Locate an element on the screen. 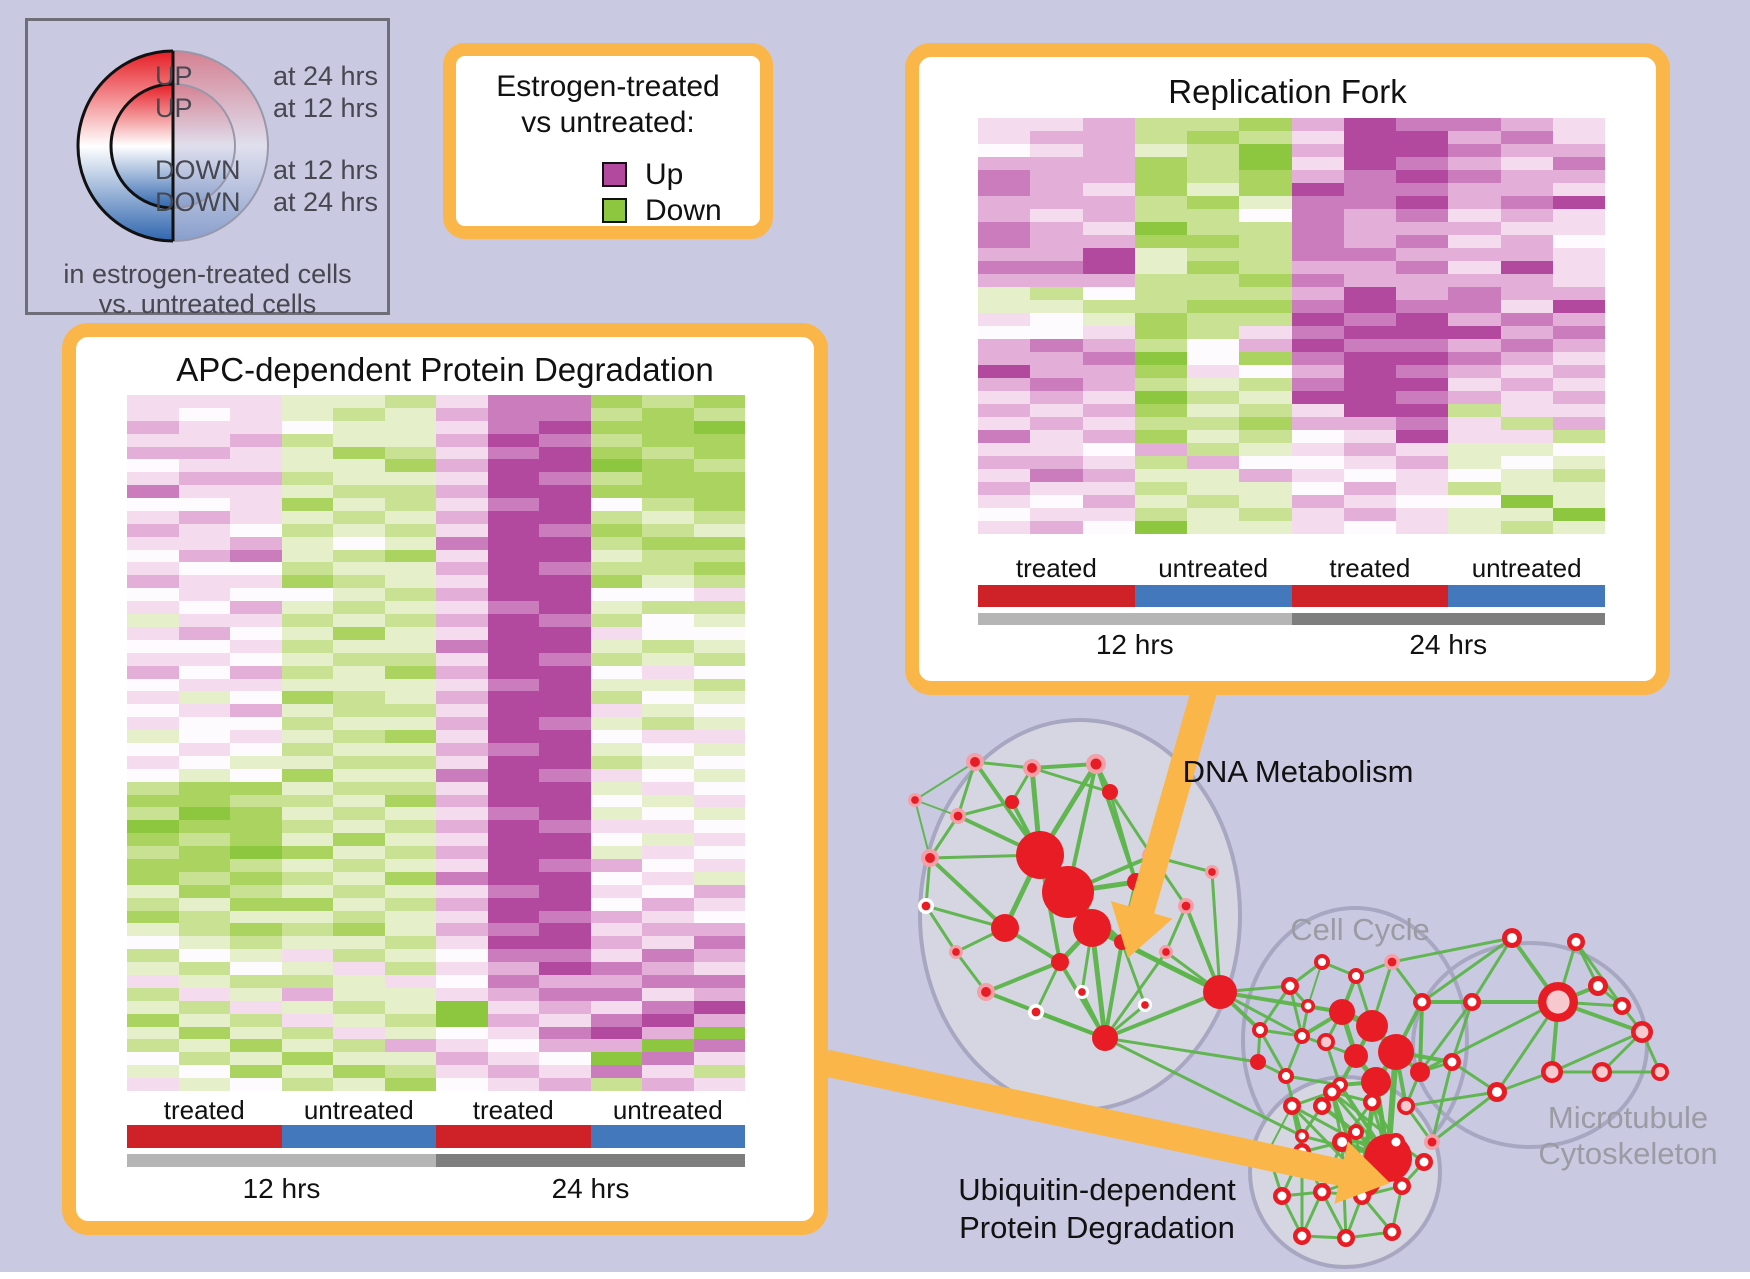  bottom-white-strip is located at coordinates (875, 1275).